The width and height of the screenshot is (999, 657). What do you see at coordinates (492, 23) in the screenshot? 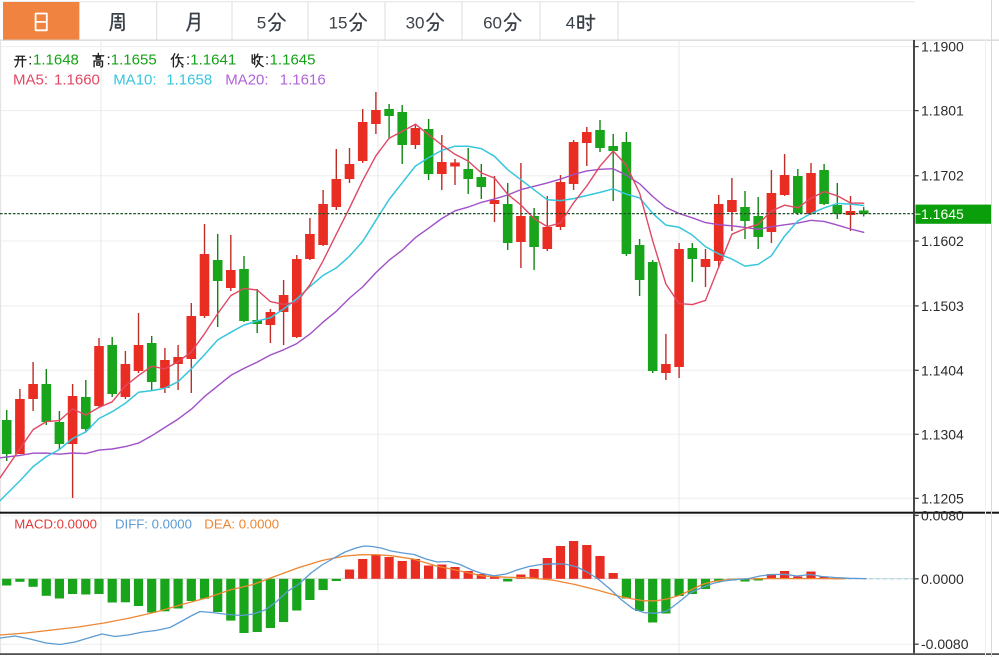
I see `svg-text: 60` at bounding box center [492, 23].